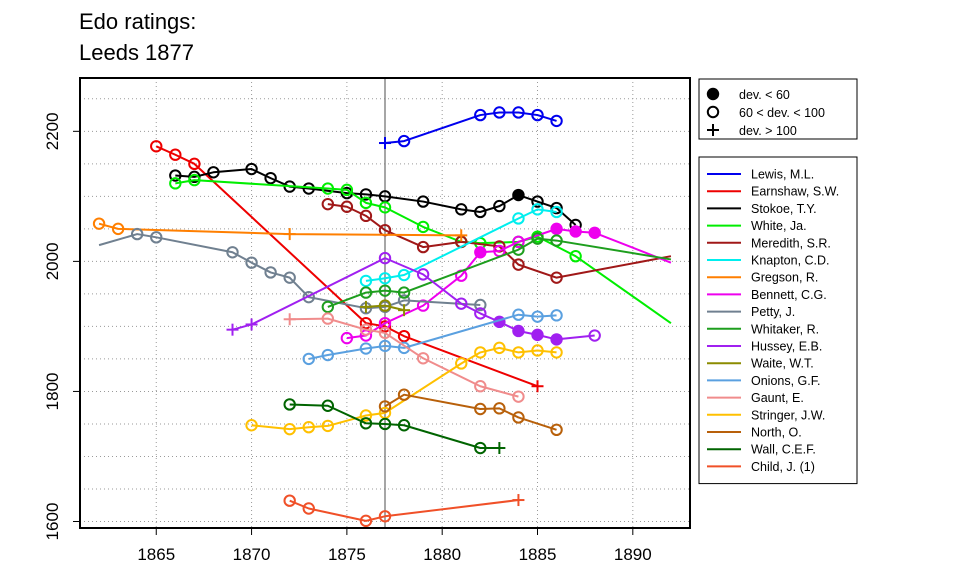 This screenshot has width=960, height=576. I want to click on y-tick-label: 2200, so click(52, 131).